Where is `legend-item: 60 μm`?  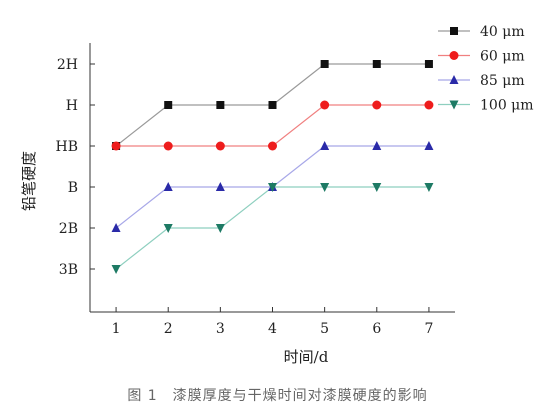 legend-item: 60 μm is located at coordinates (481, 57).